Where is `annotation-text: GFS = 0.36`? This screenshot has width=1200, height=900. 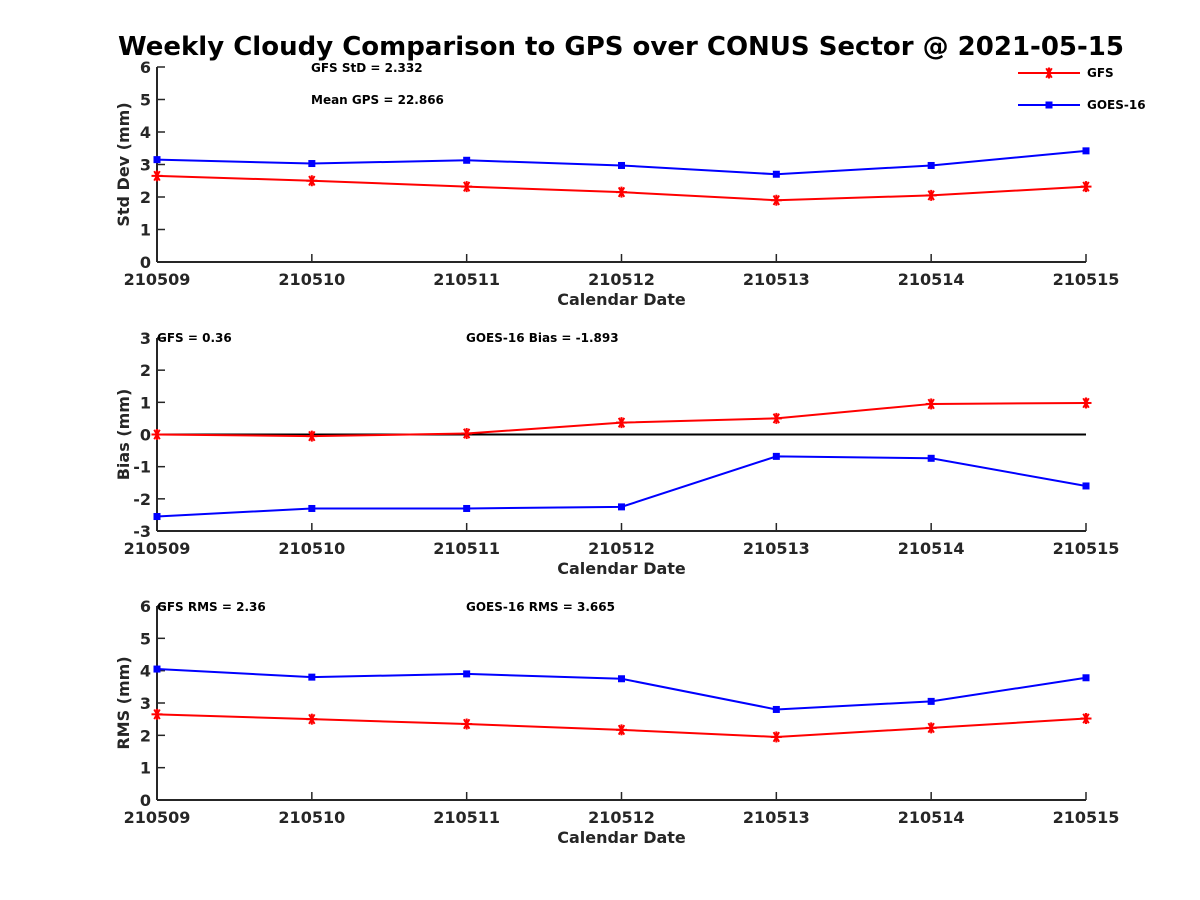
annotation-text: GFS = 0.36 is located at coordinates (194, 338).